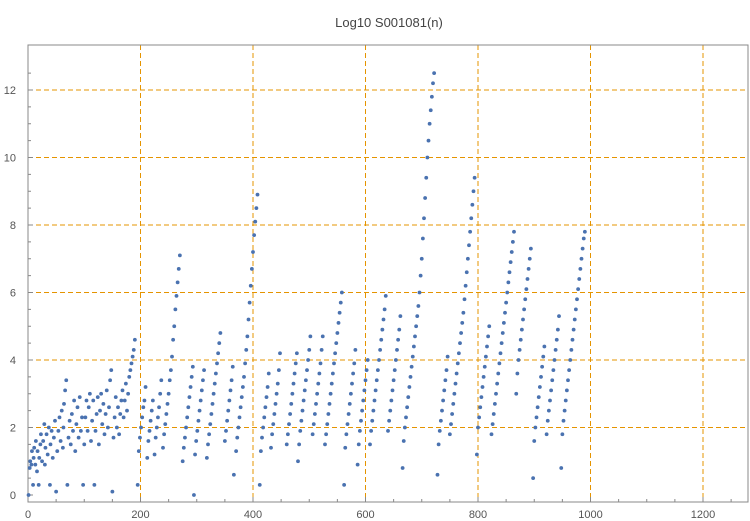 The width and height of the screenshot is (750, 521). I want to click on y-tick-label: 8, so click(13, 226).